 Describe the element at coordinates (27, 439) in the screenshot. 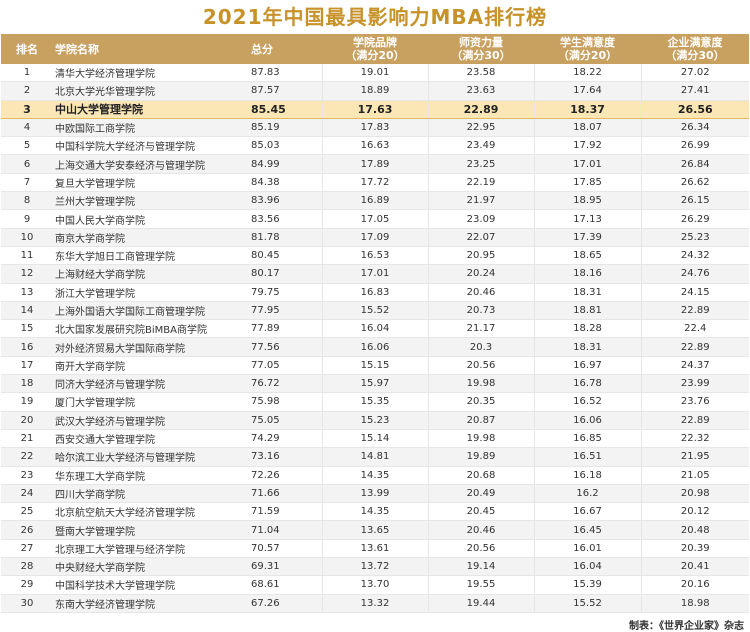

I see `cell-rank: 21` at that location.